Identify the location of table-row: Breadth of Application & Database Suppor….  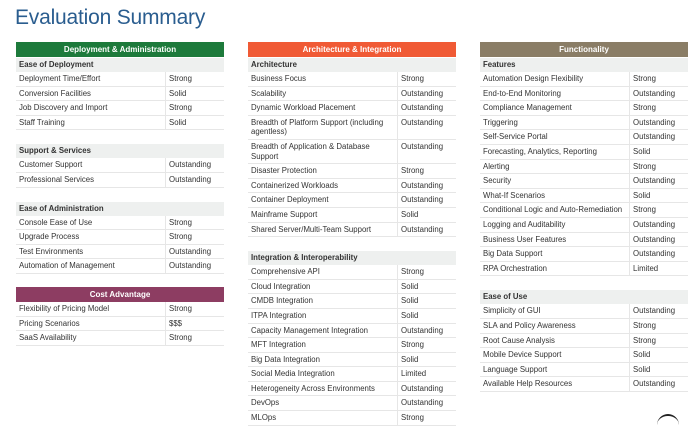
(352, 152).